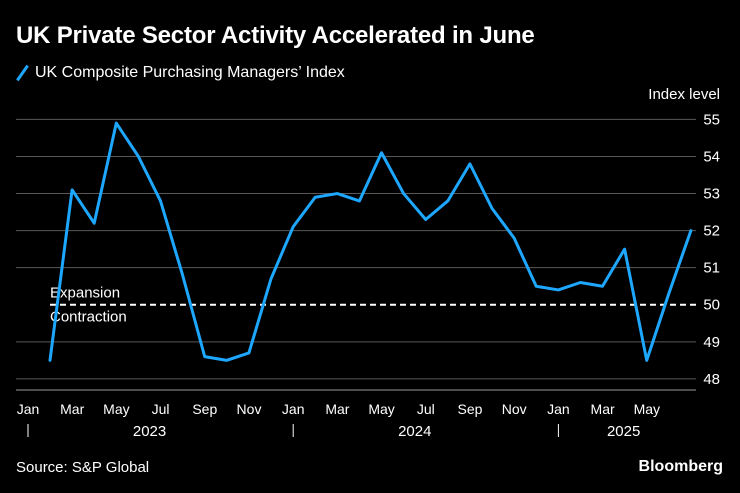 This screenshot has width=740, height=493. What do you see at coordinates (85, 293) in the screenshot?
I see `reference-label-expansion: Expansion` at bounding box center [85, 293].